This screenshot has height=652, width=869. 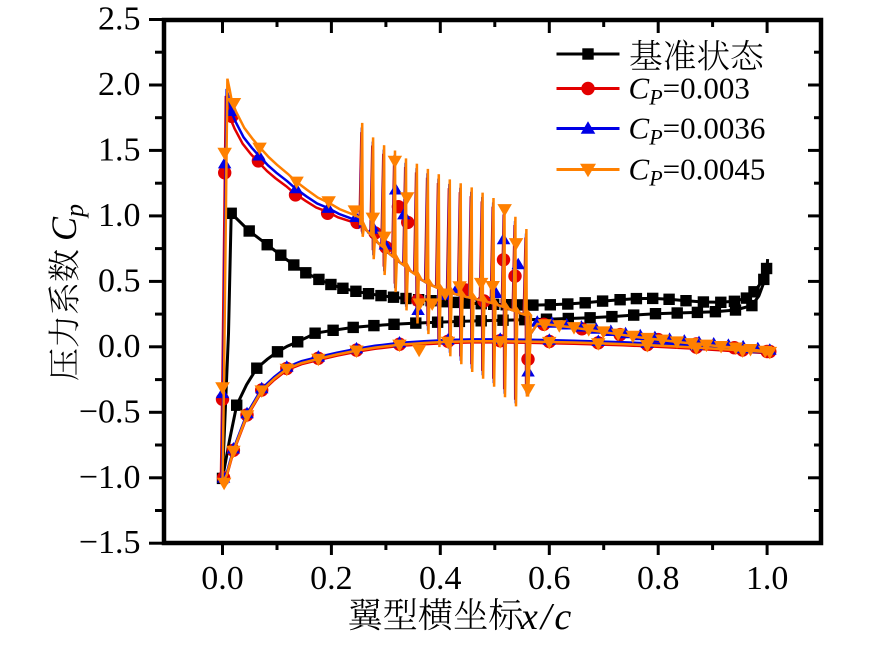 I want to click on svg-text: 0.8, so click(x=658, y=578).